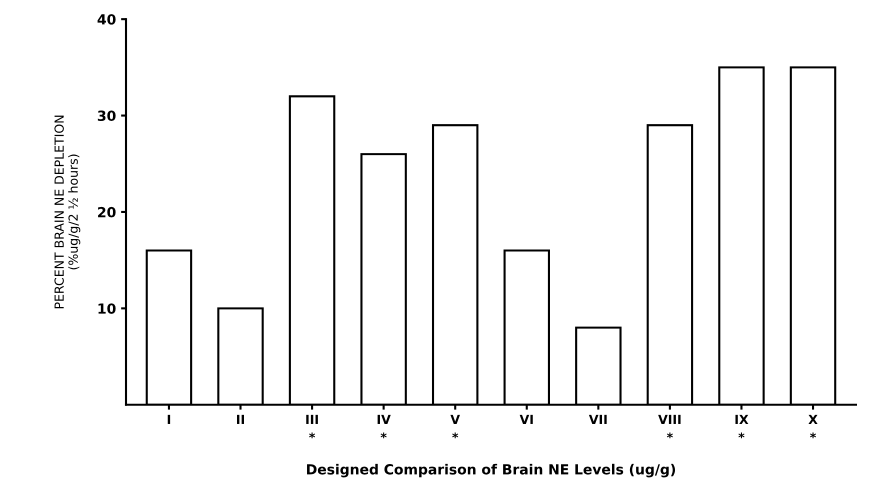 The height and width of the screenshot is (479, 869). Describe the element at coordinates (597, 419) in the screenshot. I see `x-tick-label: VII` at that location.